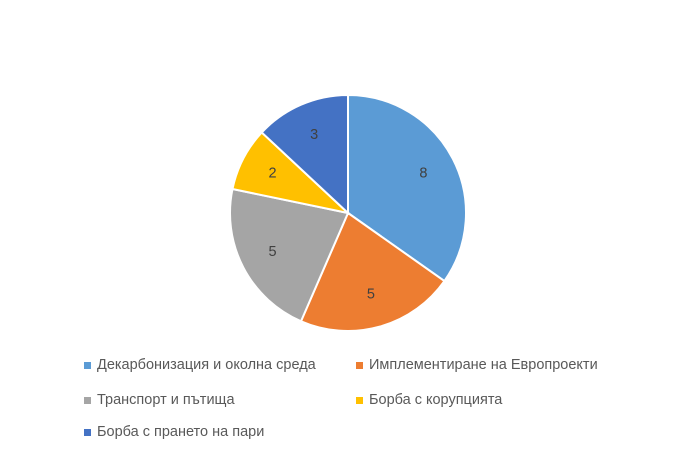 The height and width of the screenshot is (452, 691). What do you see at coordinates (206, 365) in the screenshot?
I see `legend-label-decarbonization: Декарбонизация и околна среда` at bounding box center [206, 365].